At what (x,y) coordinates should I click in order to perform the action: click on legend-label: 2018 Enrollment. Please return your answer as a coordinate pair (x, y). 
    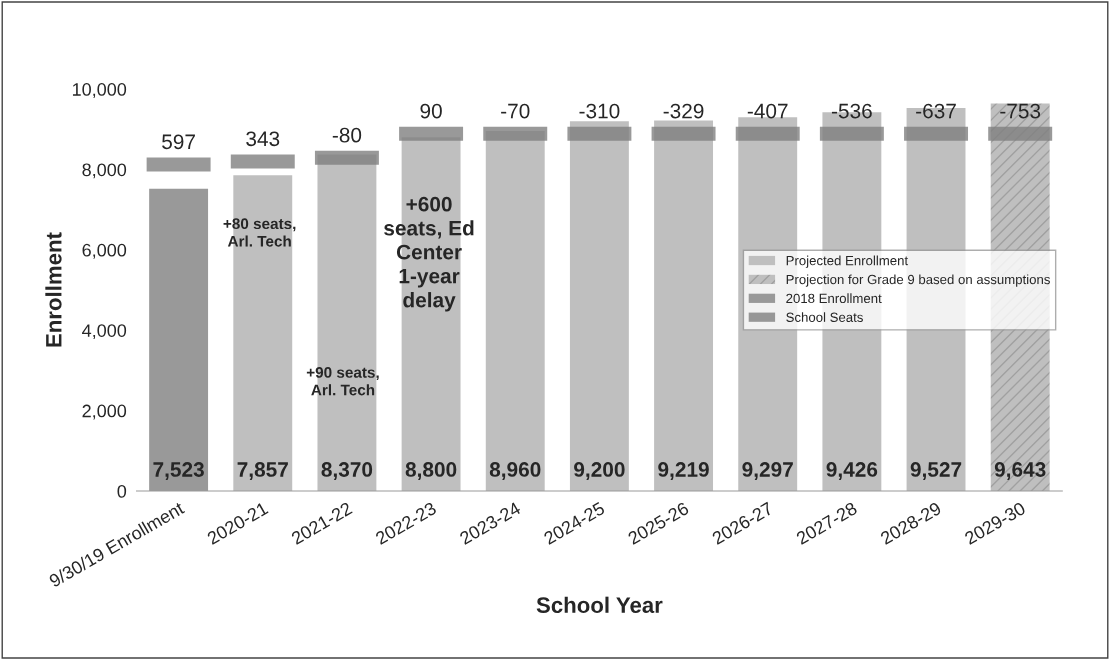
    Looking at the image, I should click on (834, 298).